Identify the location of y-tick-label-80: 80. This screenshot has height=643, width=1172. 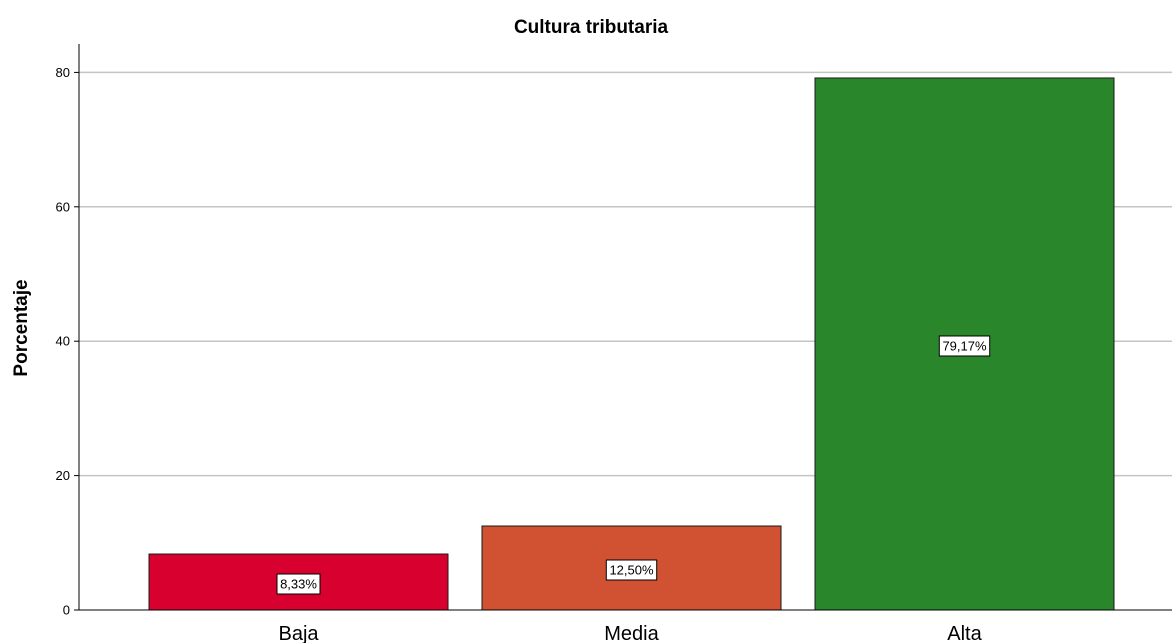
(63, 72).